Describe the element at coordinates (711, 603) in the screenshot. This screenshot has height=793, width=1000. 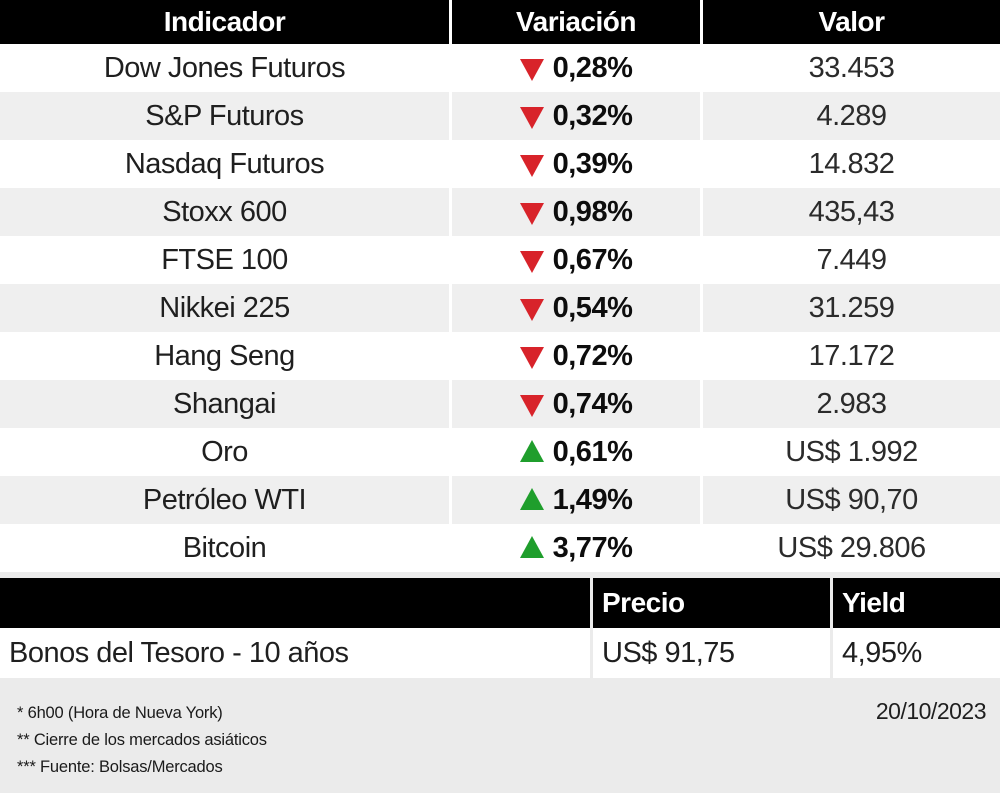
I see `column-header-precio: Precio` at that location.